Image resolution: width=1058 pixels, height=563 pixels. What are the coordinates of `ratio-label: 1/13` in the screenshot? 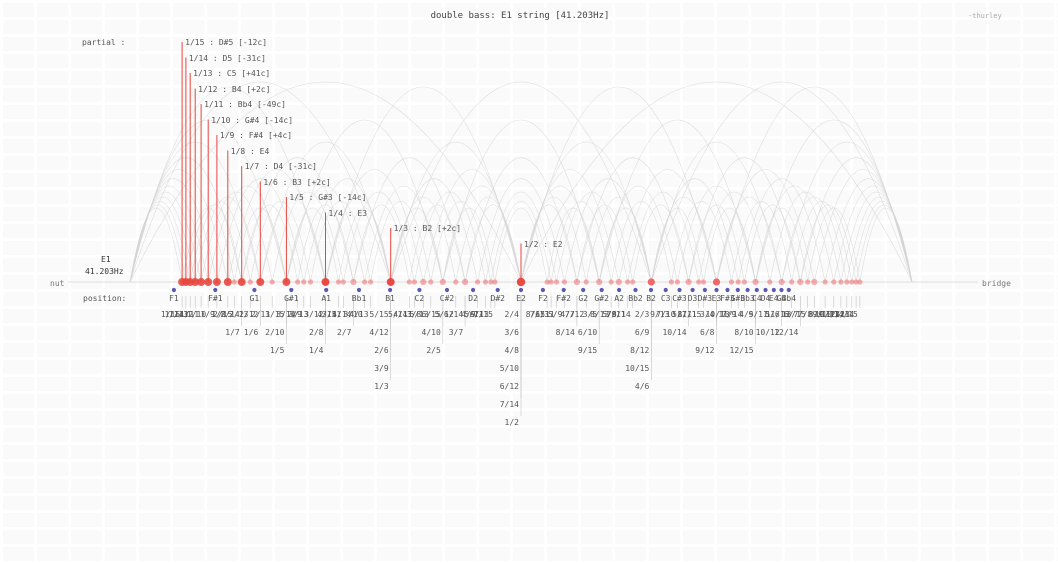 It's located at (178, 314).